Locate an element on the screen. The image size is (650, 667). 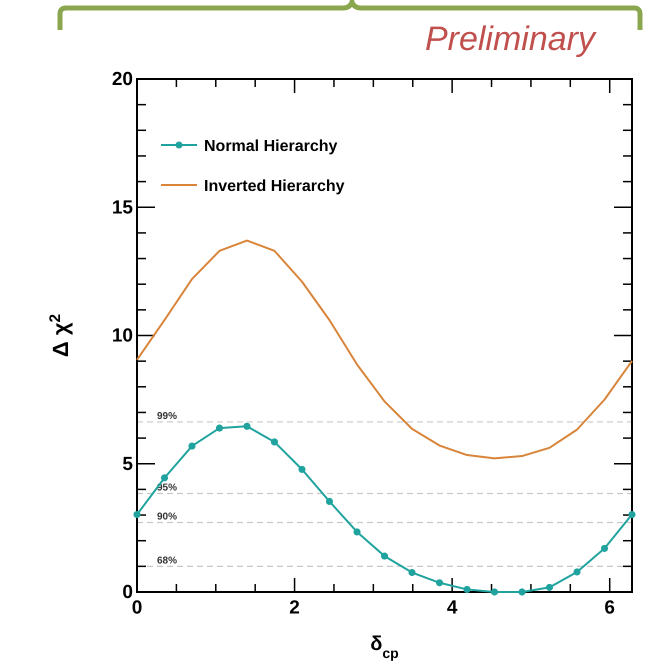
annotation: 90% is located at coordinates (167, 516).